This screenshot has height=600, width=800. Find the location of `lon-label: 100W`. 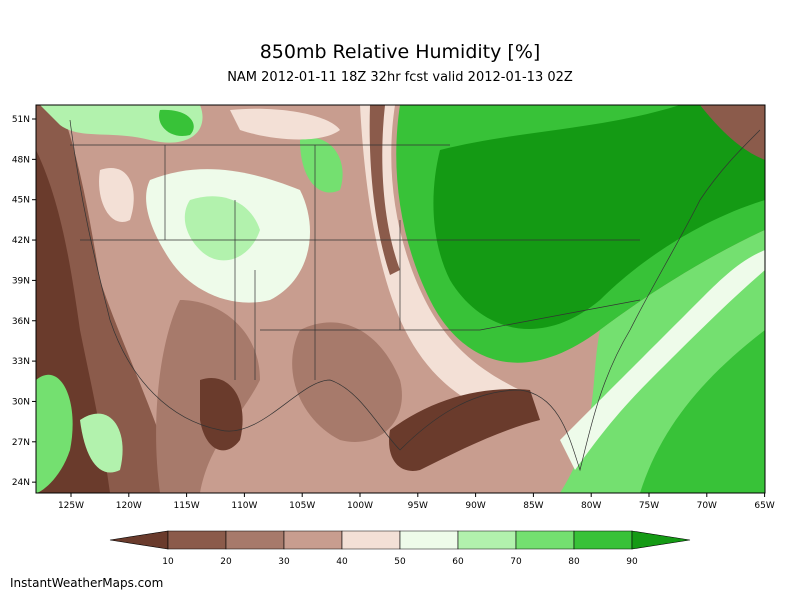

lon-label: 100W is located at coordinates (360, 506).